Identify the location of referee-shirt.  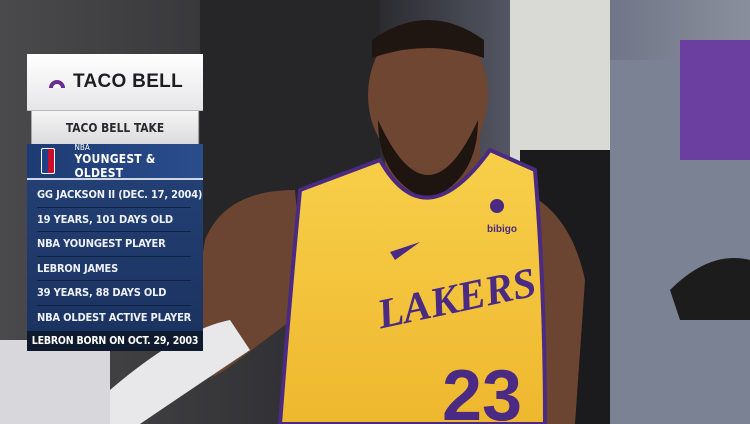
(560, 85).